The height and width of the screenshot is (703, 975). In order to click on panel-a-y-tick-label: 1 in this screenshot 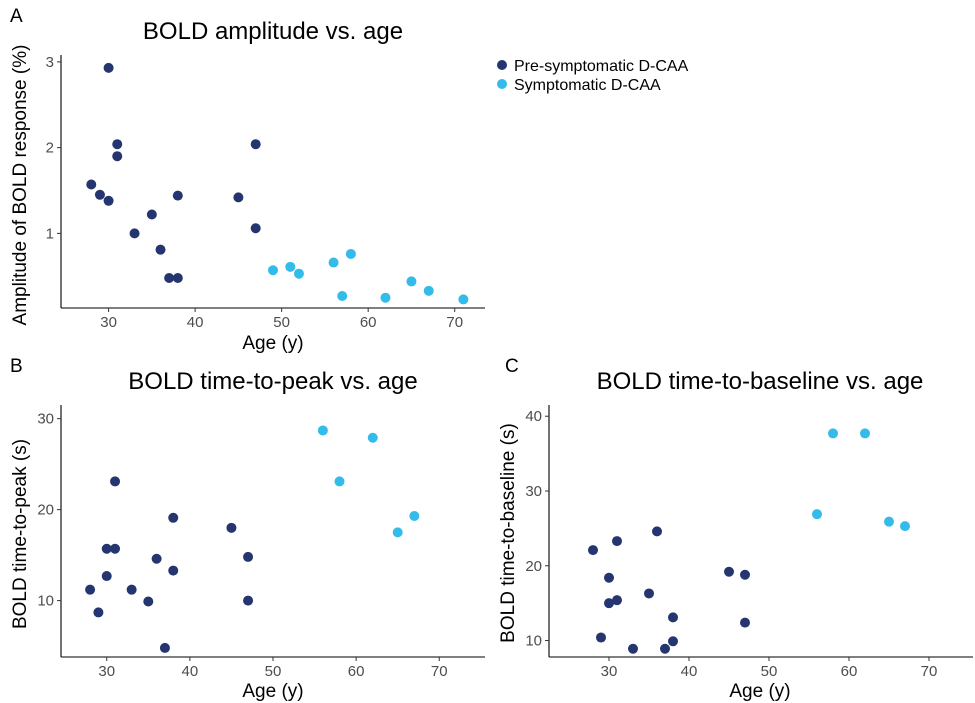, I will do `click(50, 233)`.